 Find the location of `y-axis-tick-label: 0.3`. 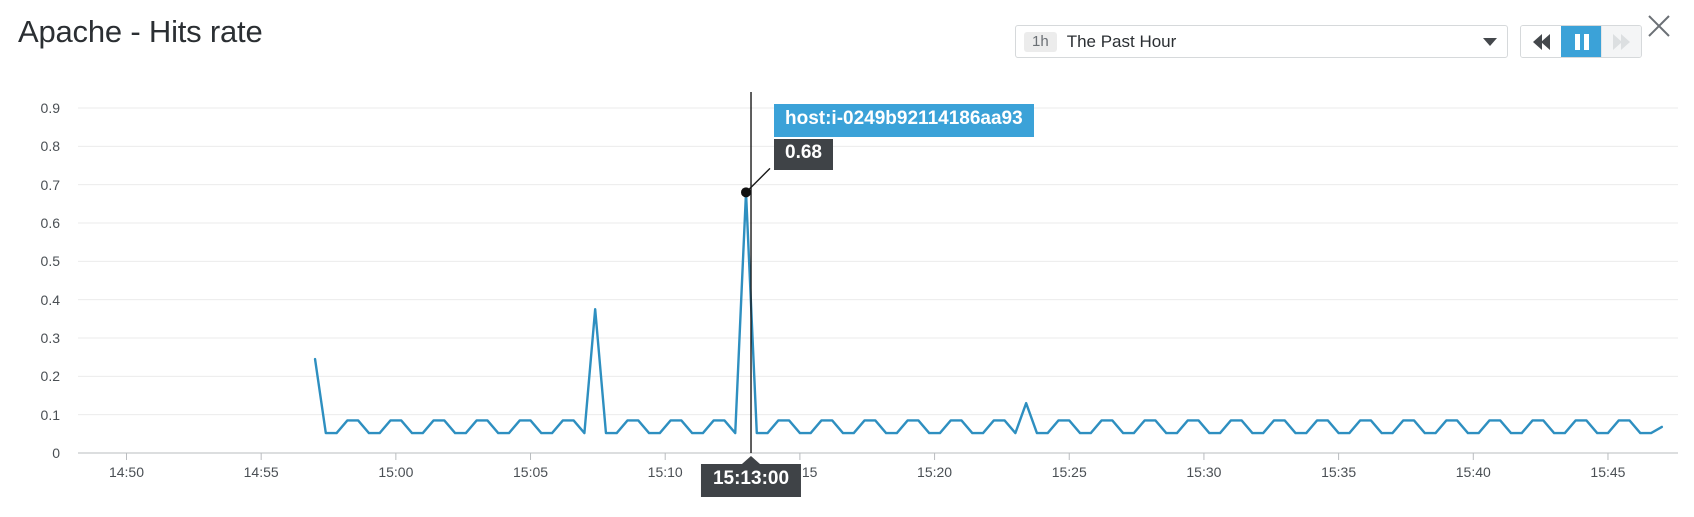

y-axis-tick-label: 0.3 is located at coordinates (50, 338).